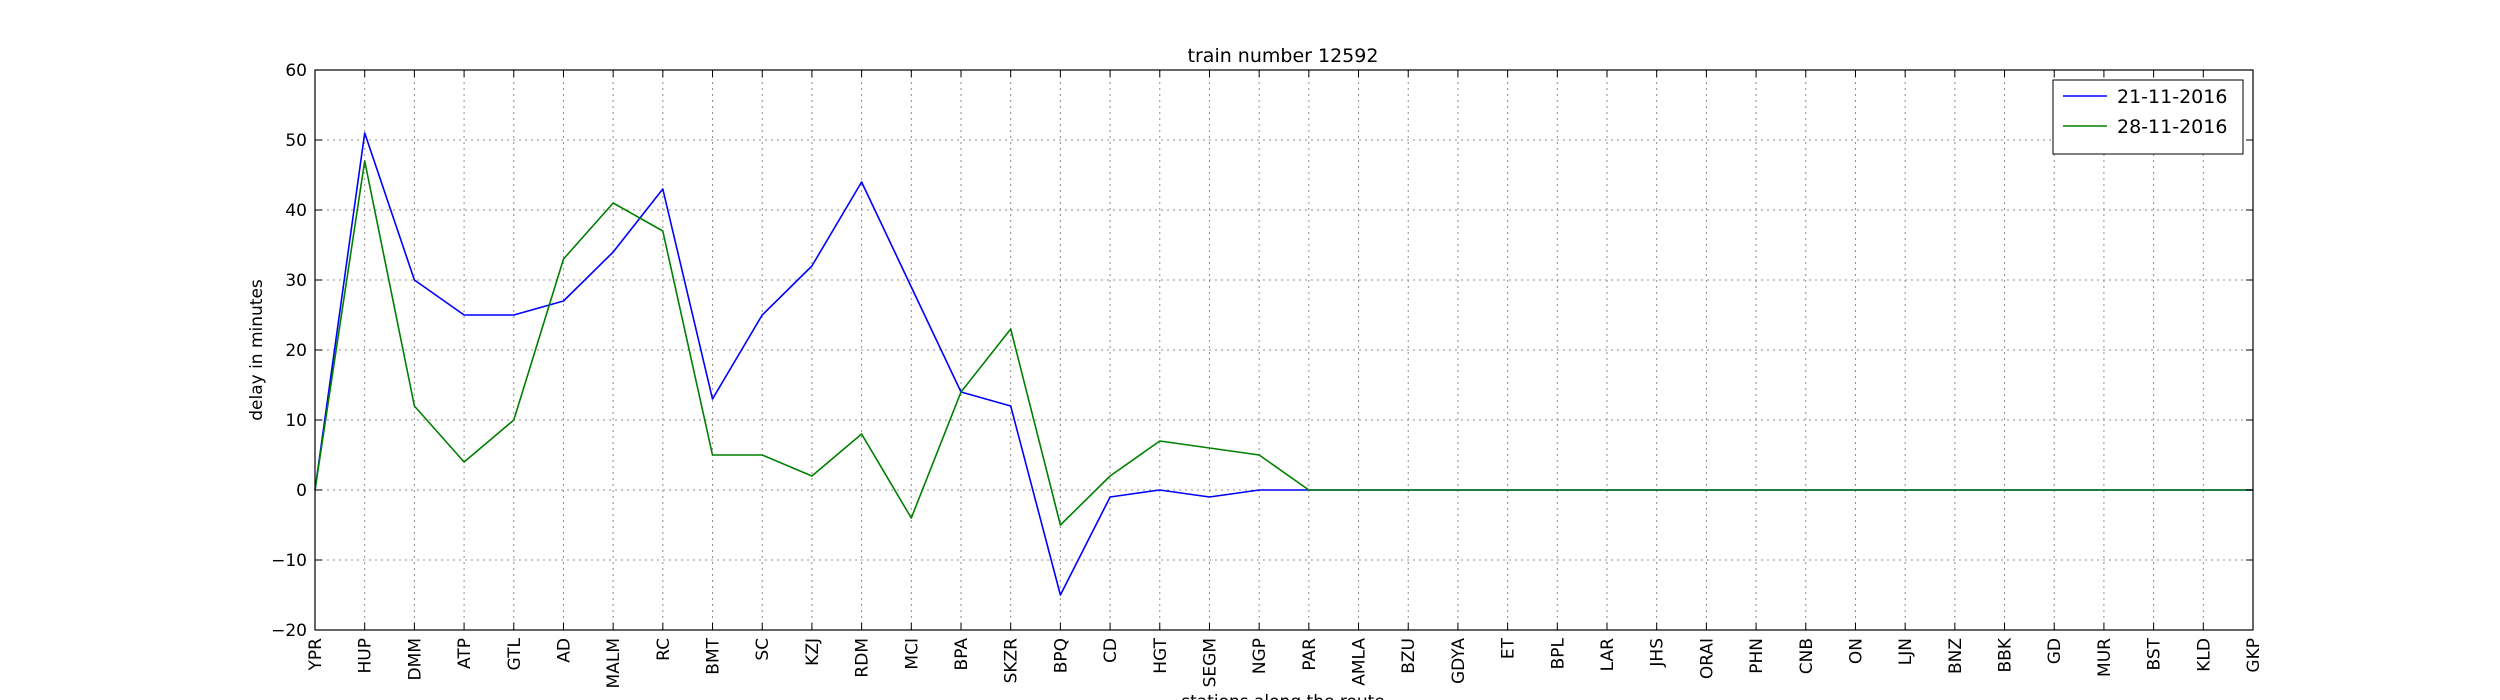  What do you see at coordinates (1856, 651) in the screenshot?
I see `x-tick-label: ON` at bounding box center [1856, 651].